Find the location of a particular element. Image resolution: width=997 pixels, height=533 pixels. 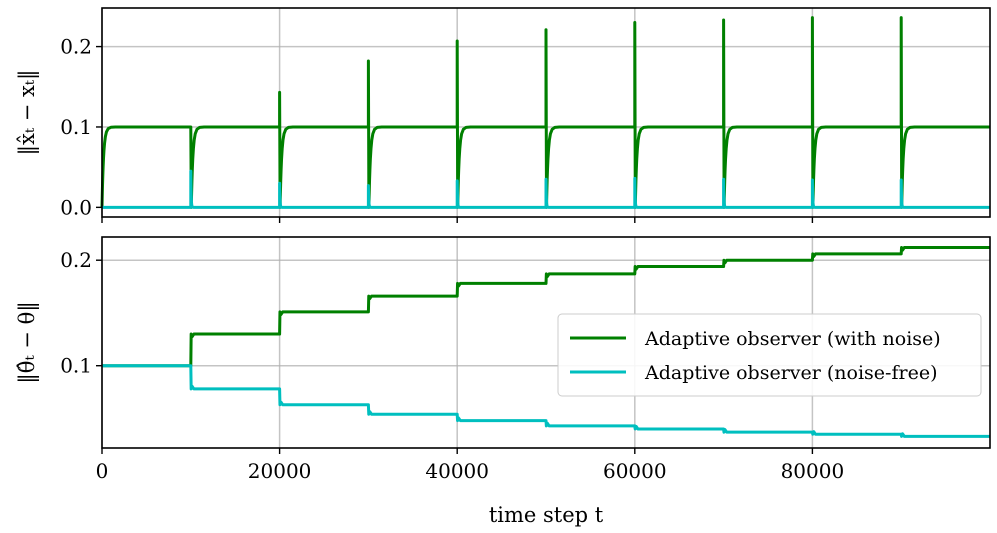

bottom-y-tick-label: 0.2 is located at coordinates (76, 260).